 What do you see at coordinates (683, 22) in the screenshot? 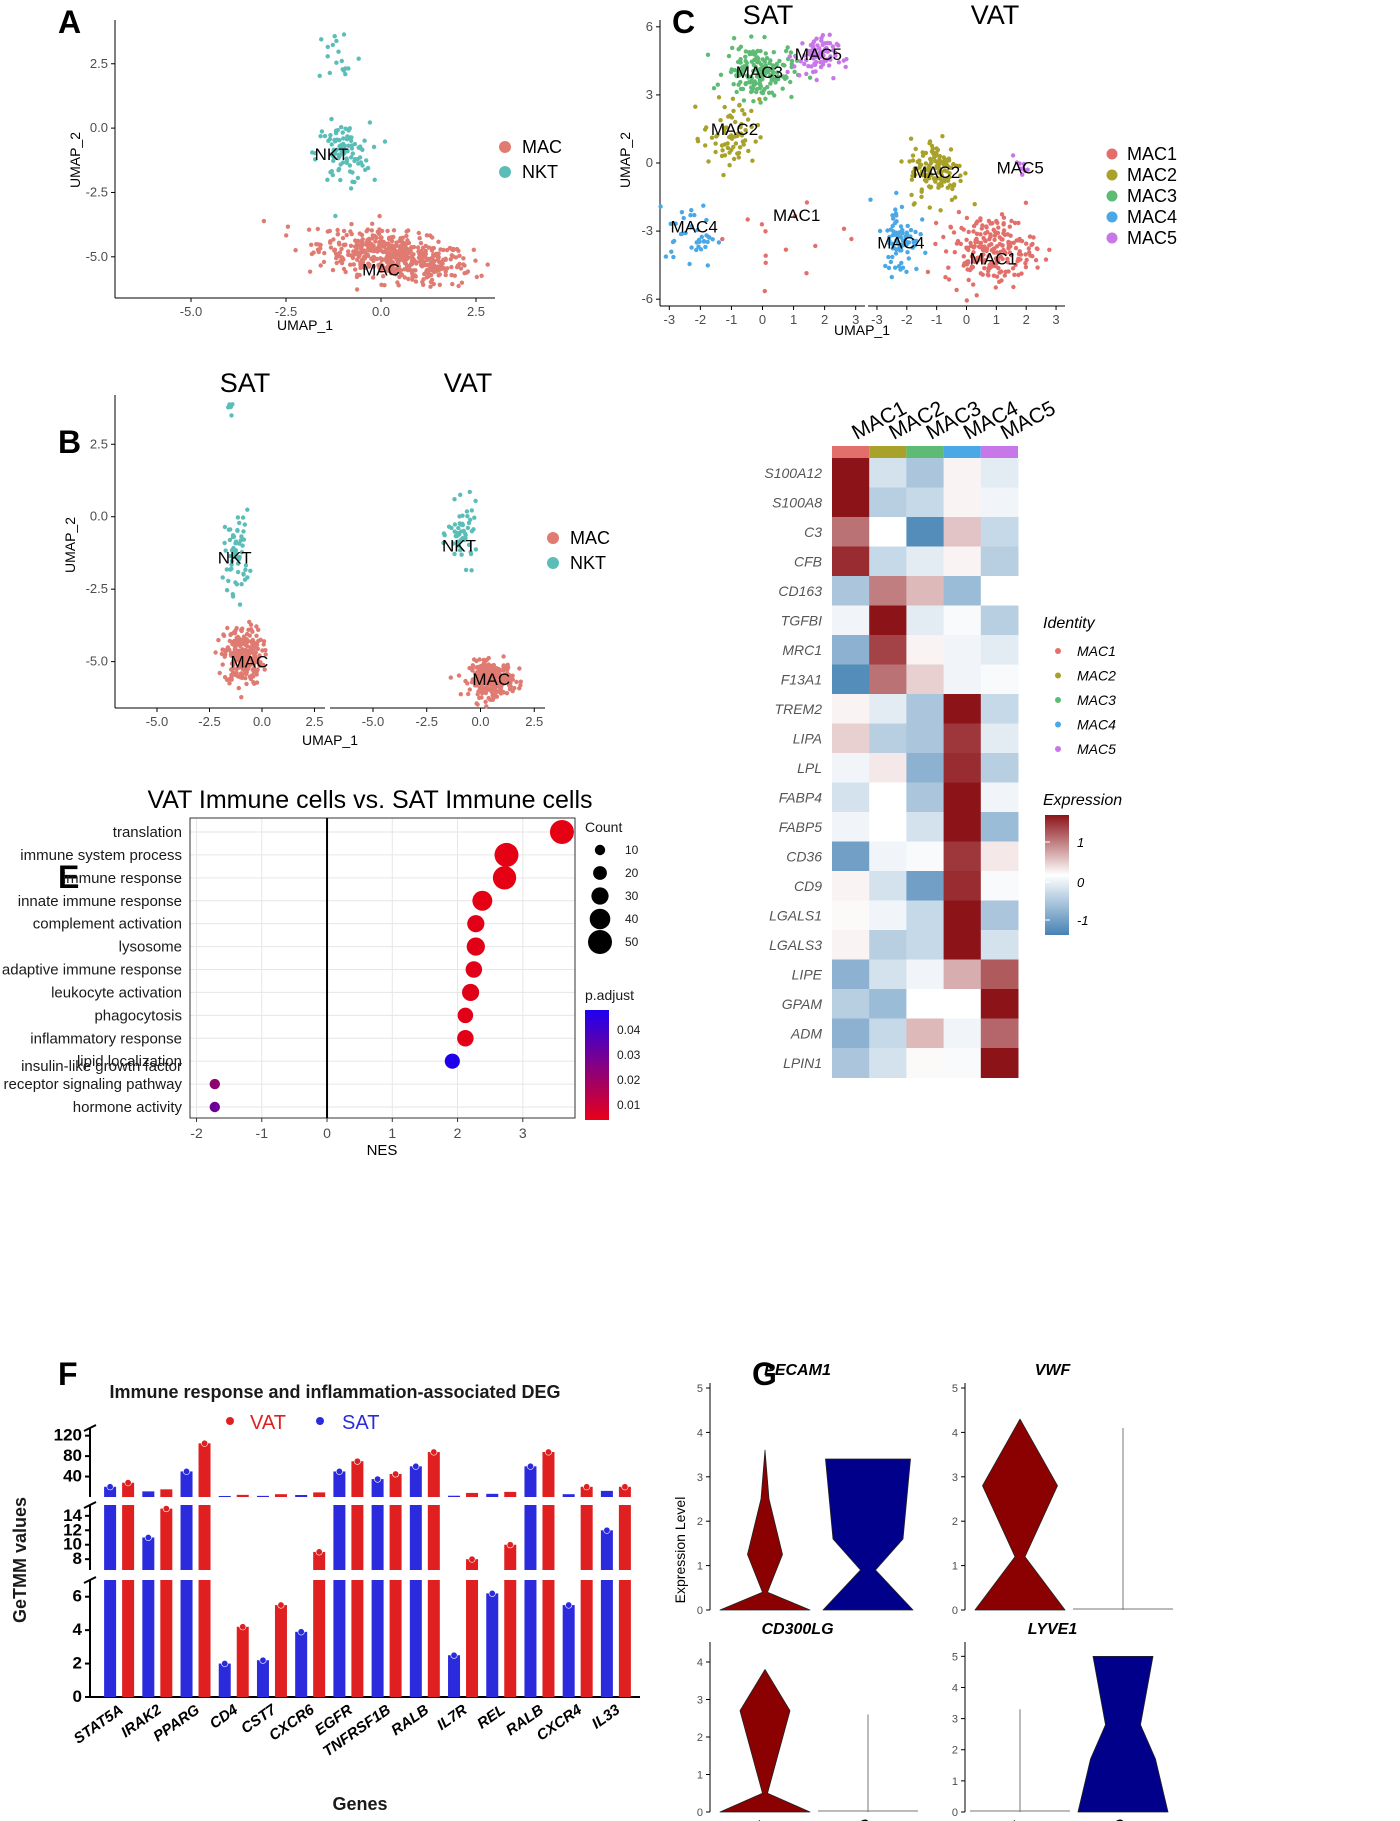
I see `panel-letter-c: C` at bounding box center [683, 22].